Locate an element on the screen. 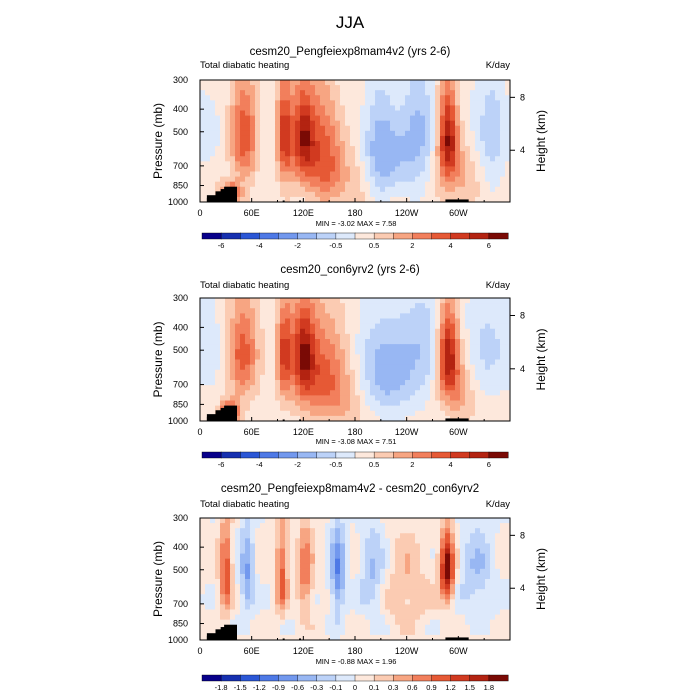 Image resolution: width=700 pixels, height=700 pixels. terrain-block is located at coordinates (283, 420).